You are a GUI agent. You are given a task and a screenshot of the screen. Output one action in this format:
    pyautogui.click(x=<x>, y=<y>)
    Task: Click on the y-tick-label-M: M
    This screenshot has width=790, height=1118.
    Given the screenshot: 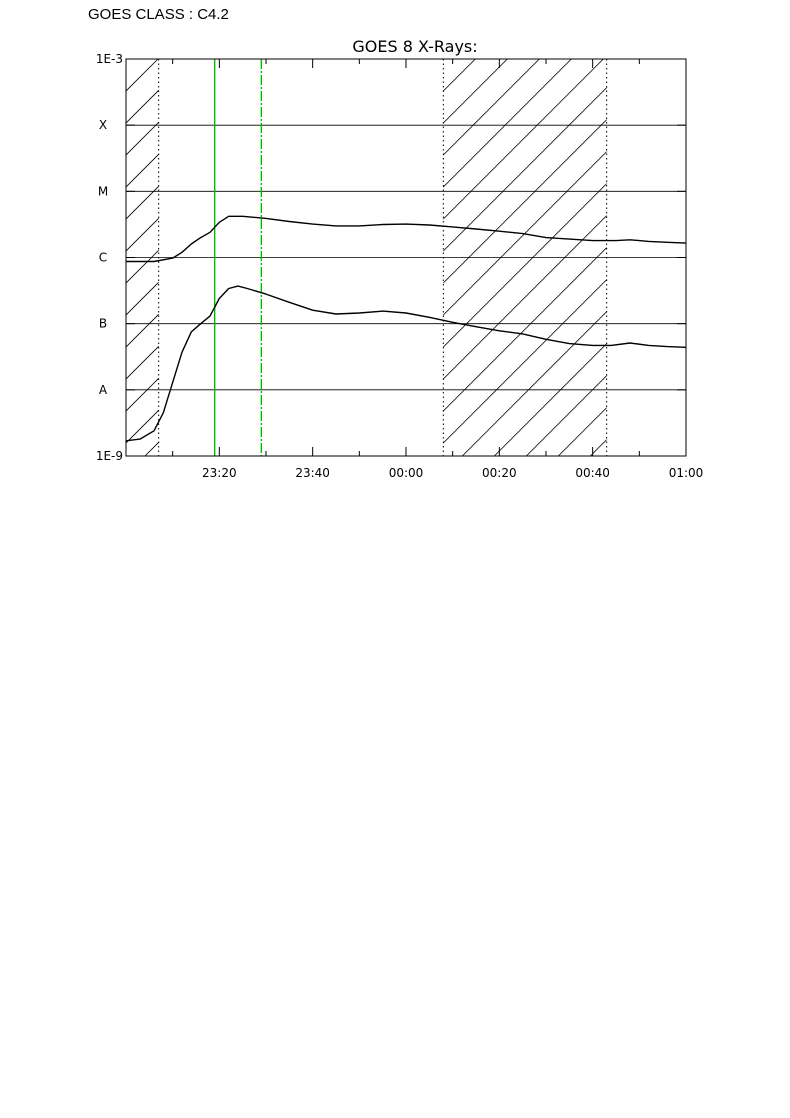 What is the action you would take?
    pyautogui.click(x=103, y=191)
    